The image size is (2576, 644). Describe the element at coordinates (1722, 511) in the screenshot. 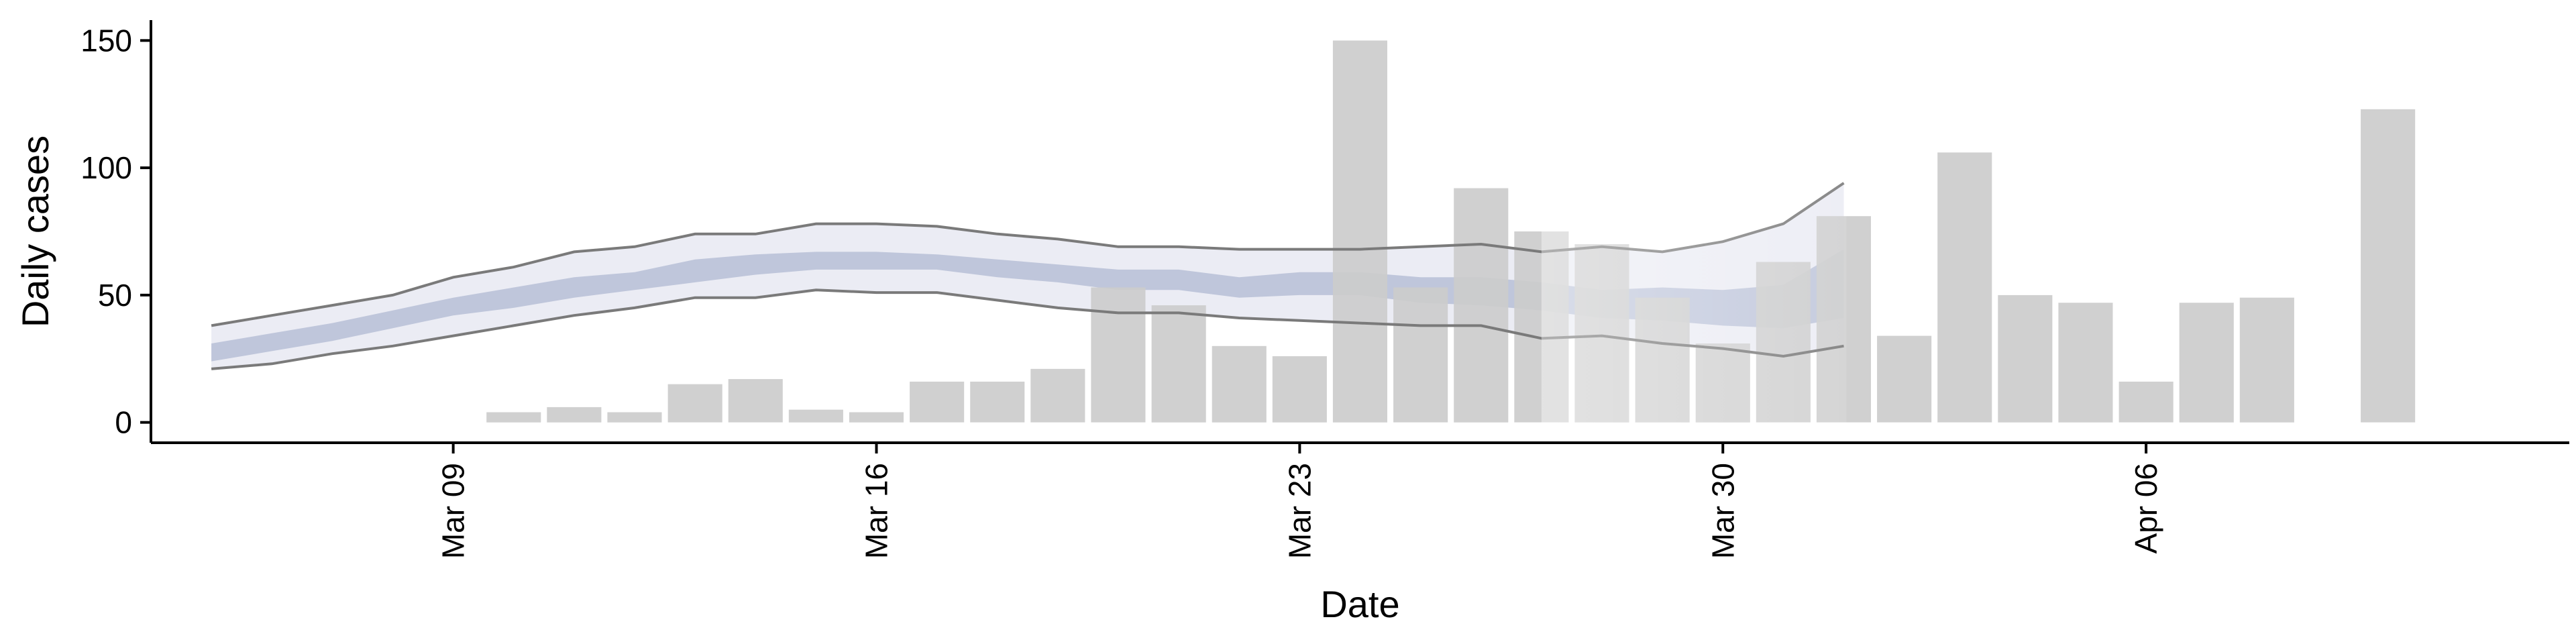

I see `x-tick-label-2020-03-30: Mar 30` at that location.